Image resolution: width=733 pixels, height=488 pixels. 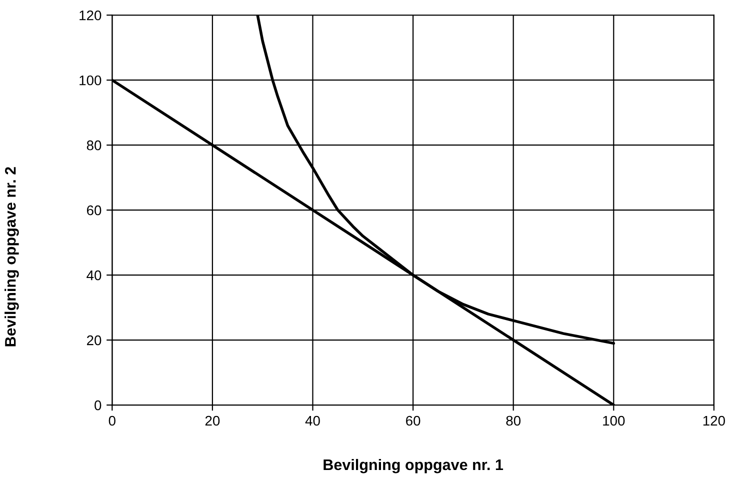 What do you see at coordinates (714, 421) in the screenshot?
I see `x-tick-label: 120` at bounding box center [714, 421].